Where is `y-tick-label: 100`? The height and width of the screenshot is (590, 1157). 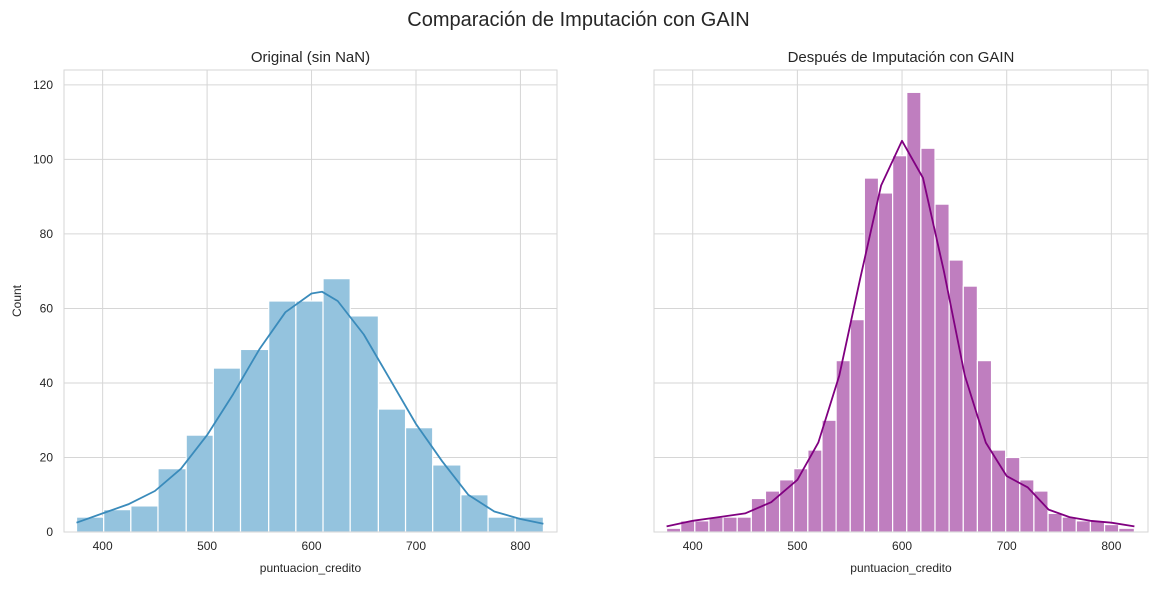 y-tick-label: 100 is located at coordinates (43, 159).